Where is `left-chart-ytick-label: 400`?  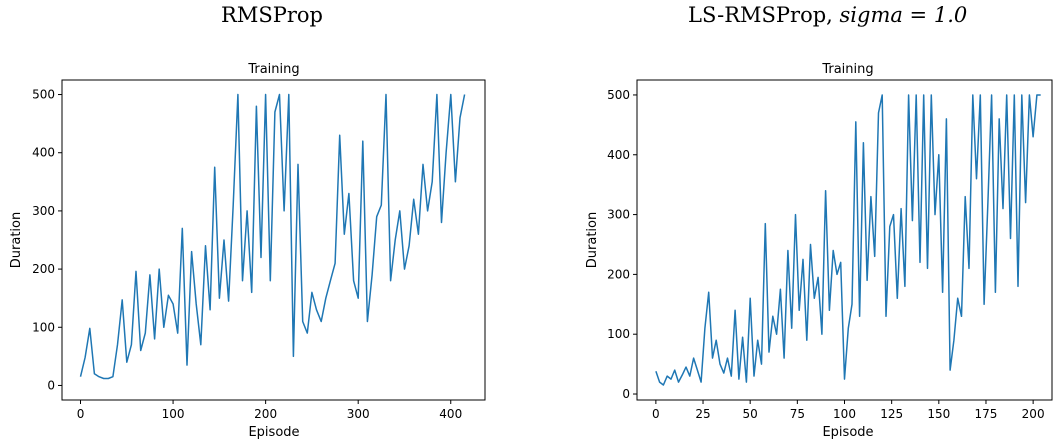 left-chart-ytick-label: 400 is located at coordinates (43, 153).